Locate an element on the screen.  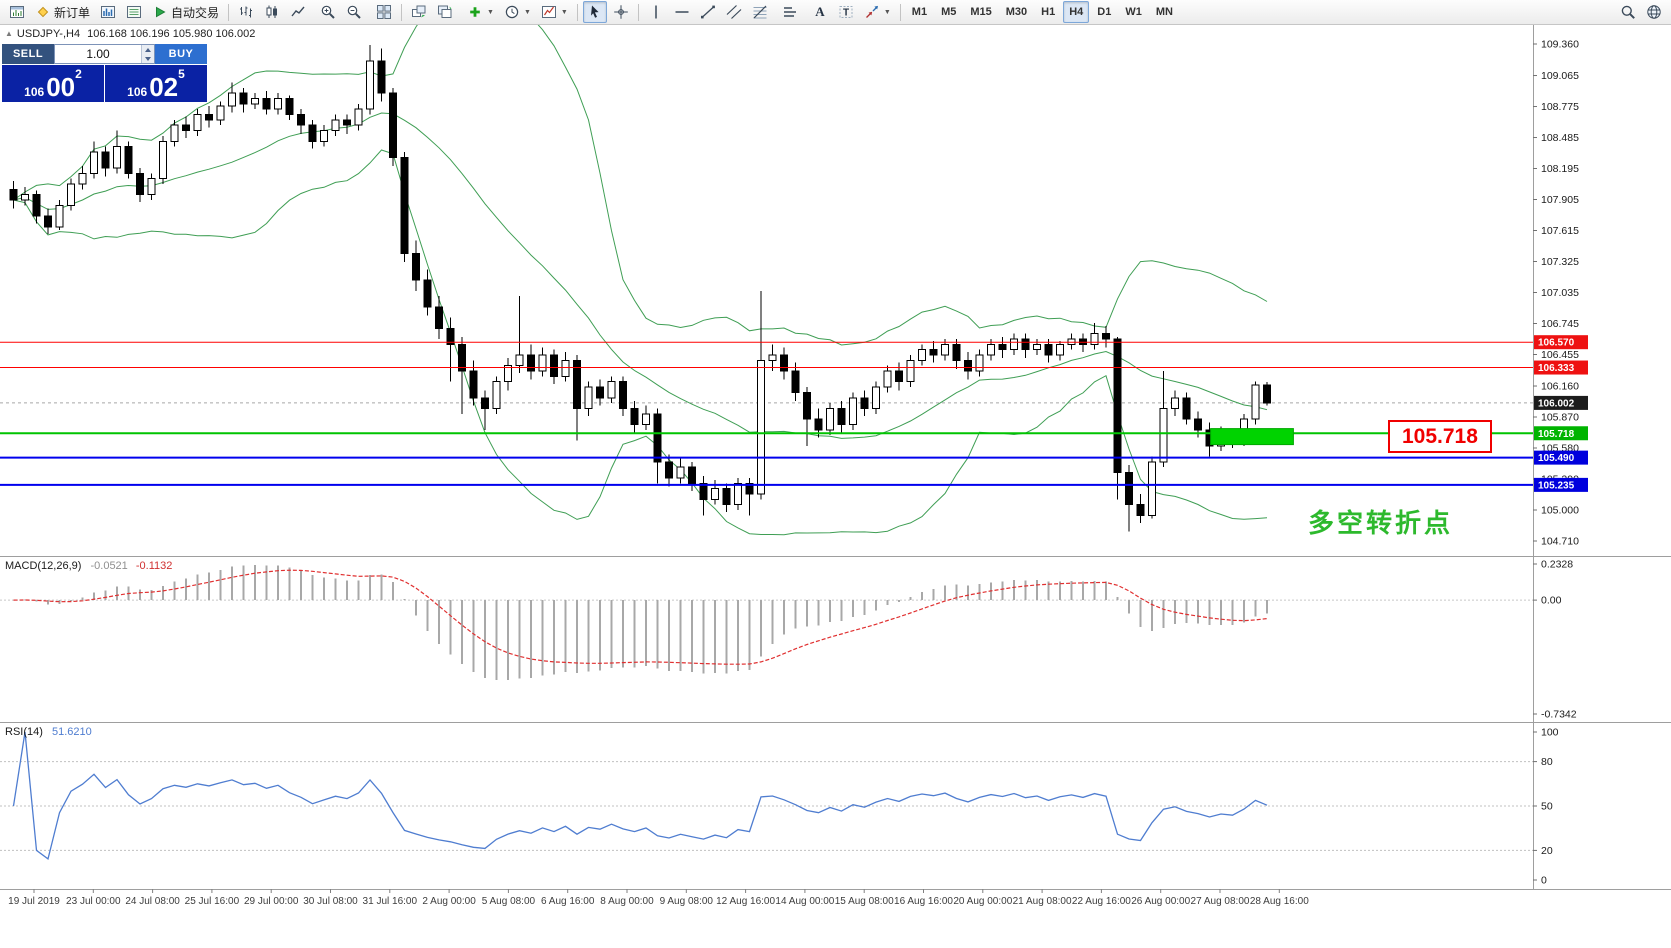
indicators-icon is located at coordinates (475, 12).